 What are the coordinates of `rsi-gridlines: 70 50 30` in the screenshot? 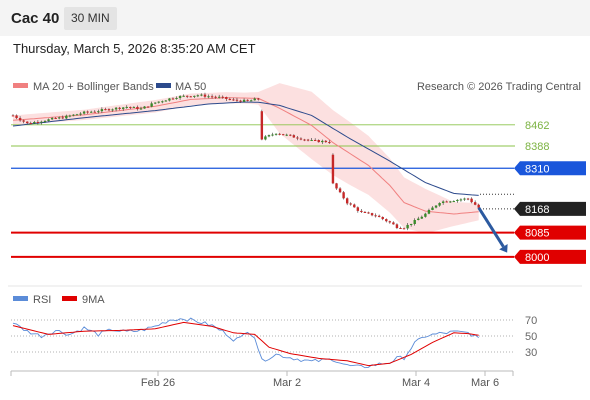 It's located at (274, 337).